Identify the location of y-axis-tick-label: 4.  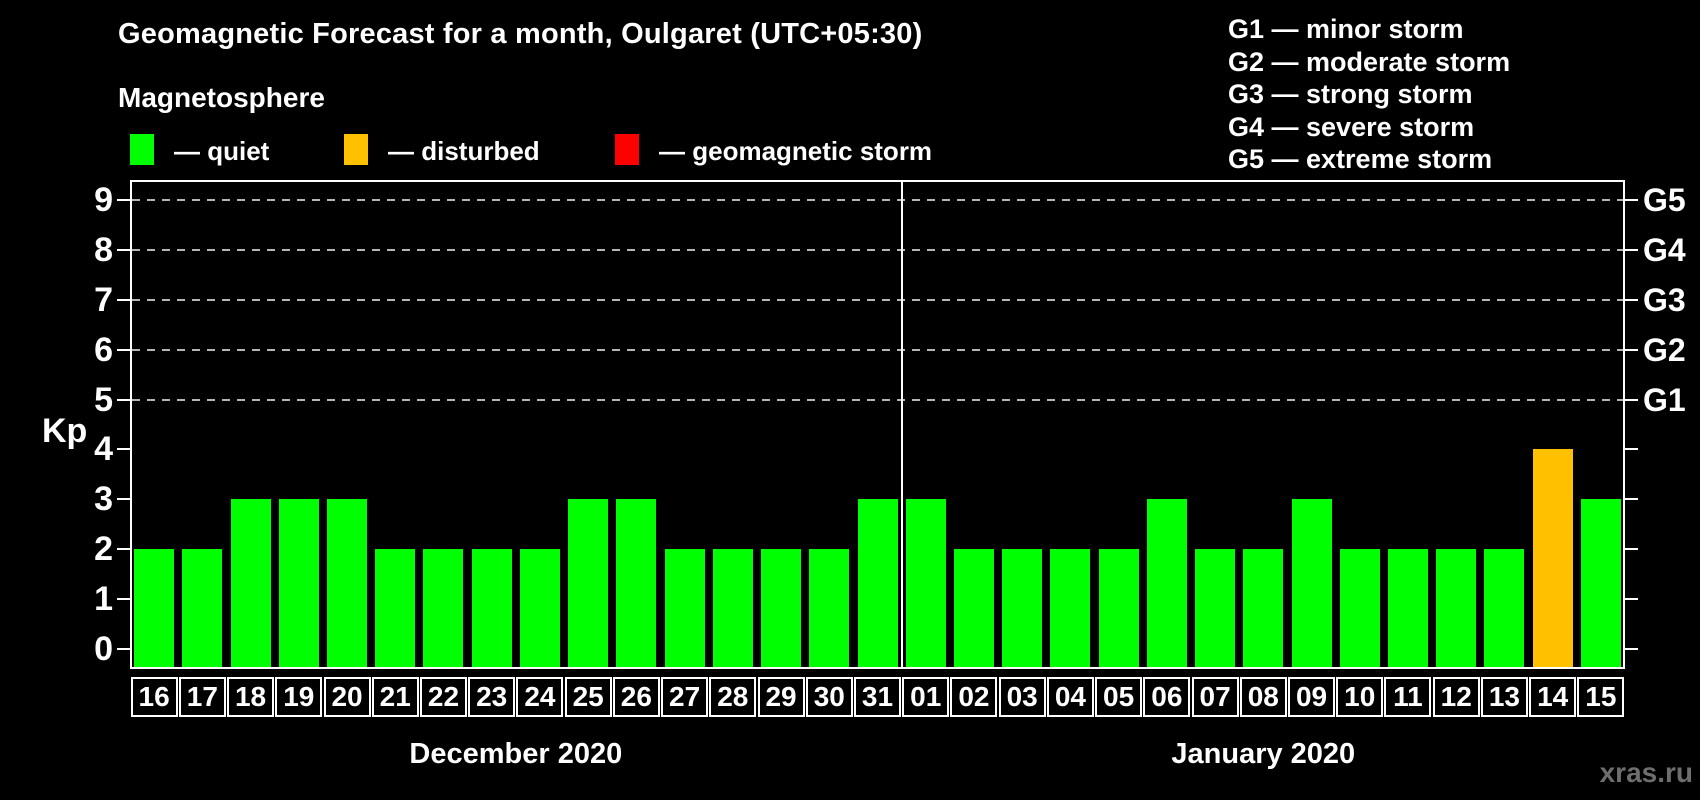
(103, 449).